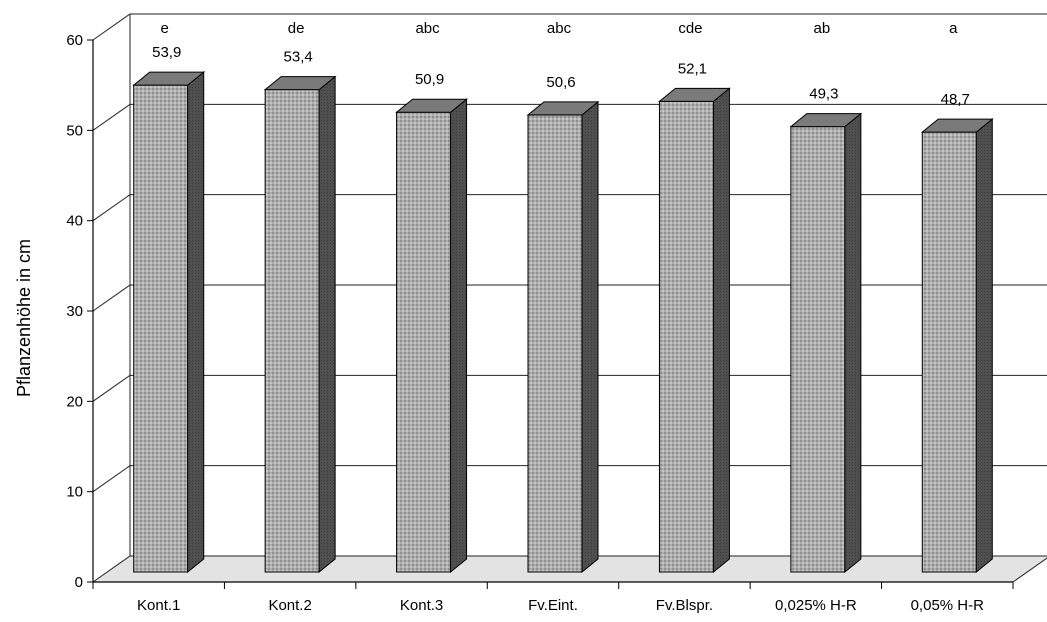 The width and height of the screenshot is (1047, 622). Describe the element at coordinates (74, 401) in the screenshot. I see `y-tick-label: 20` at that location.